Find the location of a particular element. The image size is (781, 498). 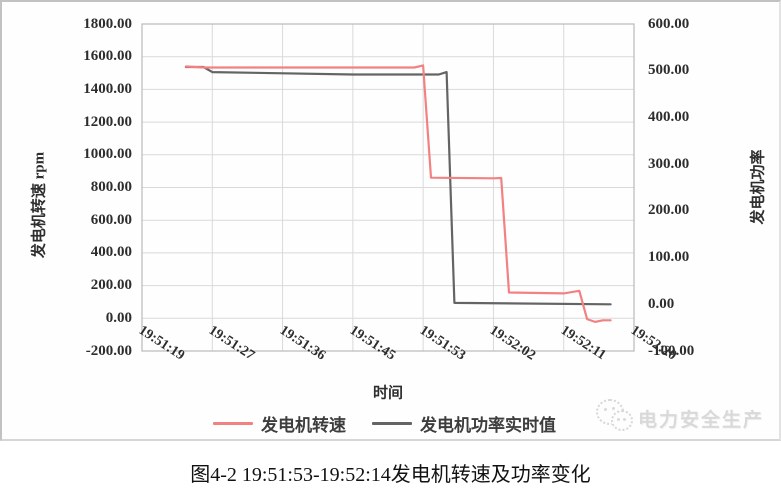

y-left-tick-label: 1400.00 is located at coordinates (107, 88).